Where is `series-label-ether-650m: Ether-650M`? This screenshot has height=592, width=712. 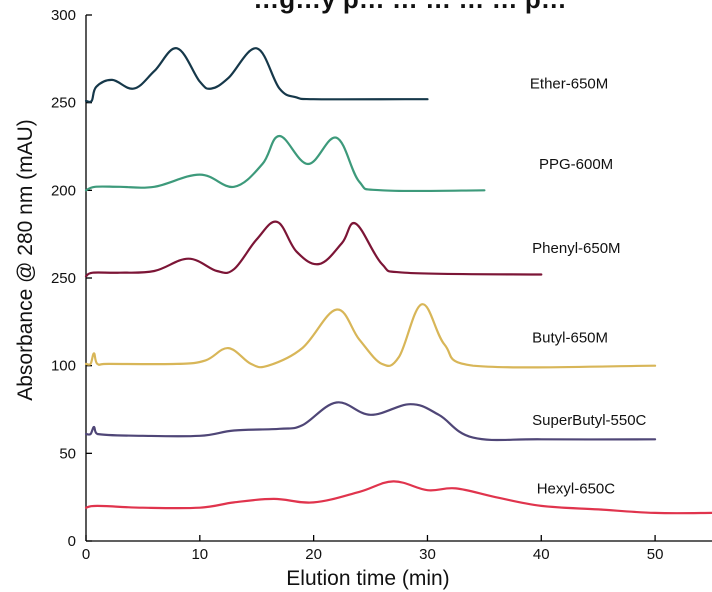
series-label-ether-650m: Ether-650M is located at coordinates (569, 83).